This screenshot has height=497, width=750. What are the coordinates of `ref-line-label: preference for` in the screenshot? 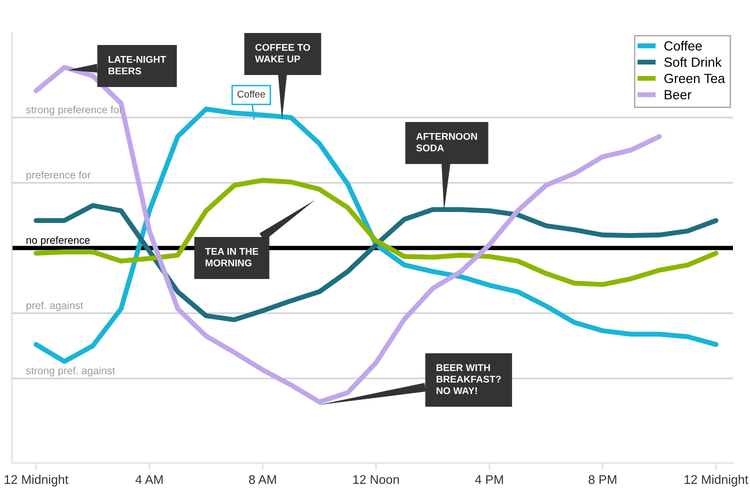 It's located at (58, 175).